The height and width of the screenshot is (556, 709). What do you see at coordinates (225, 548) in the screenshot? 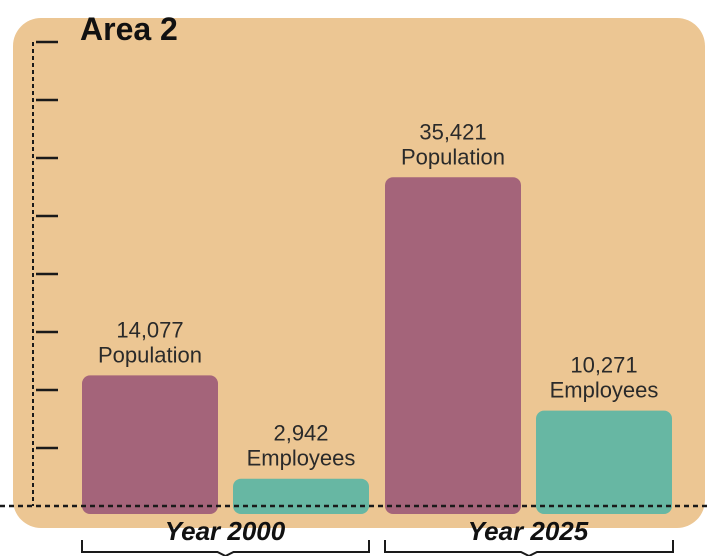
I see `group-bracket-2000` at bounding box center [225, 548].